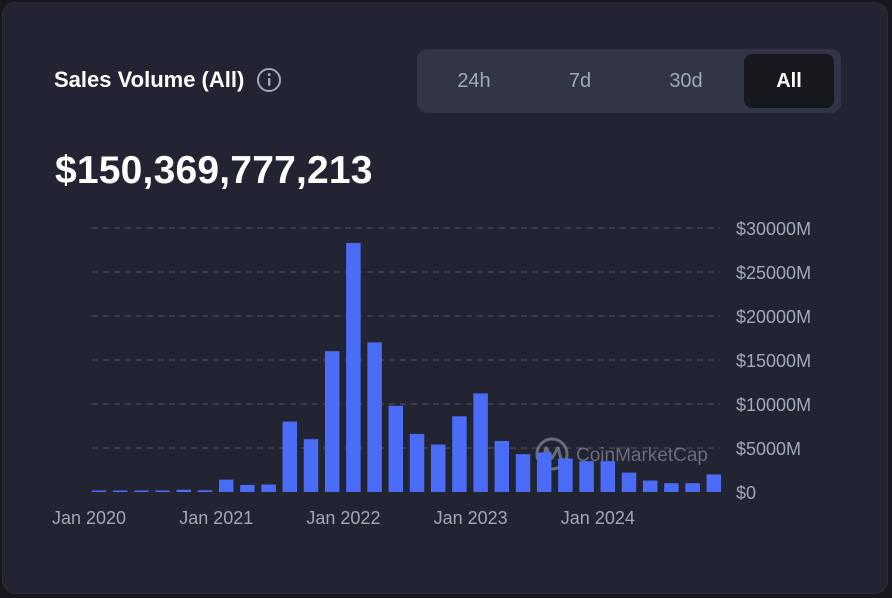 The width and height of the screenshot is (892, 598). I want to click on x-tick-label: Jan 2022, so click(343, 518).